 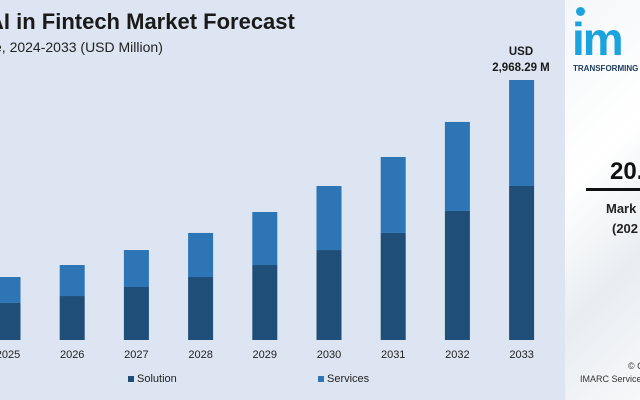 I want to click on x-tick-label-2033: 2033, so click(x=521, y=355).